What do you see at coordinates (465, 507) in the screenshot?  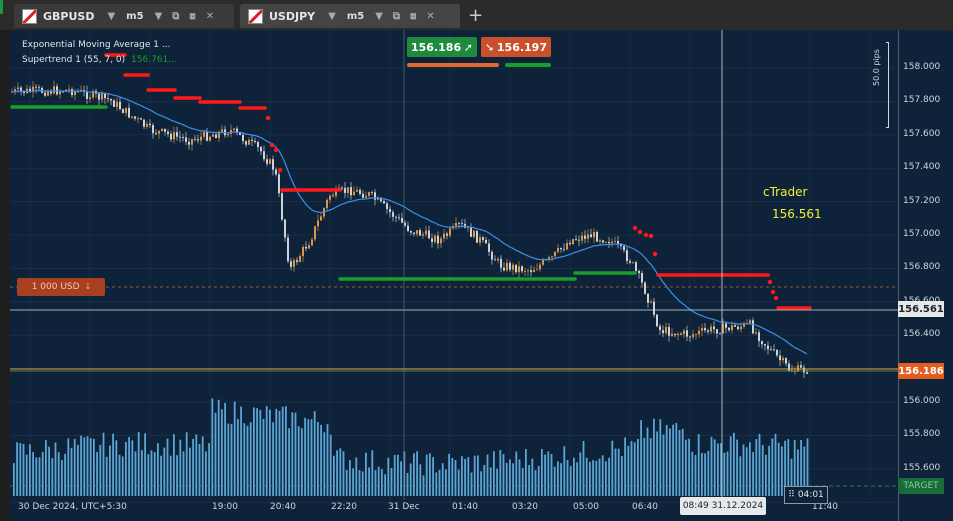 I see `time-axis-label: 01:40` at bounding box center [465, 507].